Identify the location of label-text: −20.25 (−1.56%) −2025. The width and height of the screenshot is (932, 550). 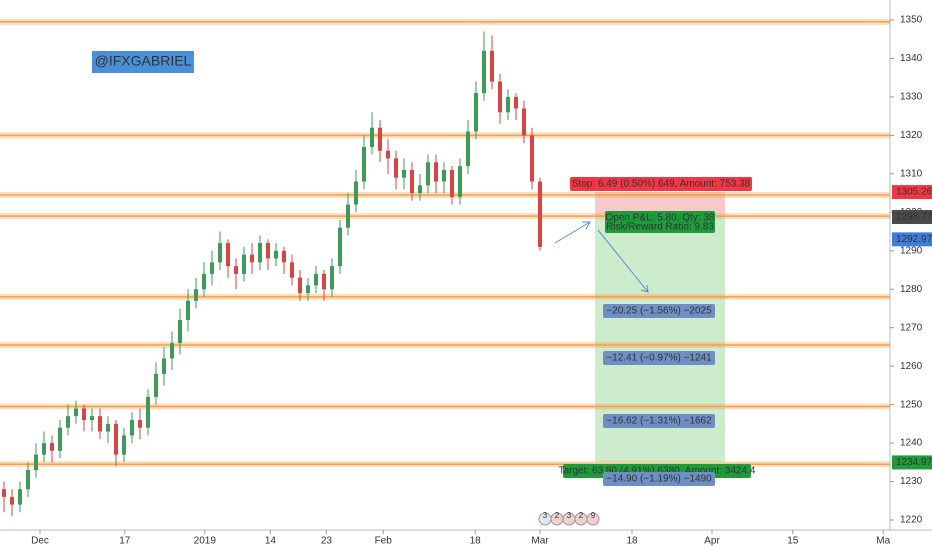
(659, 311).